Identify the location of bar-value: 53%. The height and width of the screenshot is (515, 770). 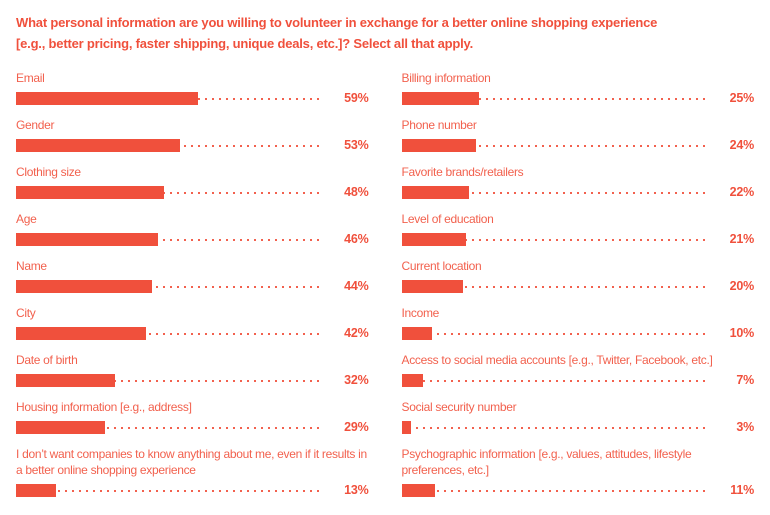
(356, 145).